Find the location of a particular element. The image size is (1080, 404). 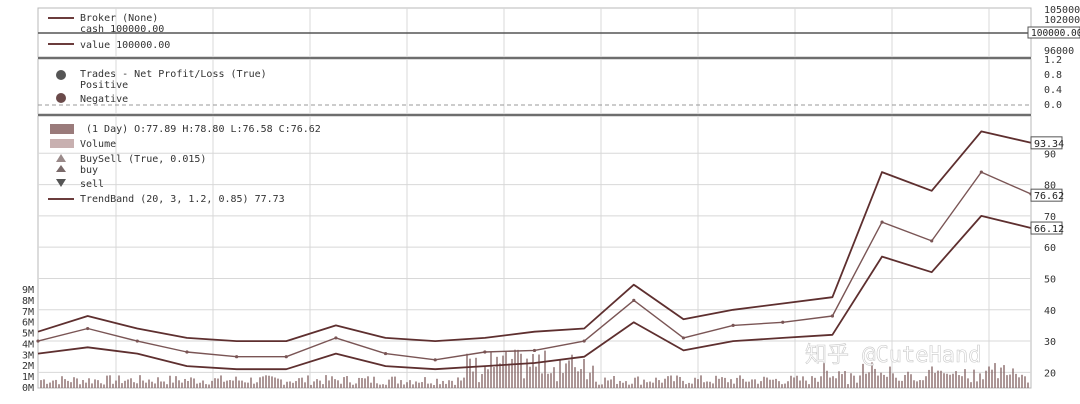

value-tag-box is located at coordinates (1046, 143).